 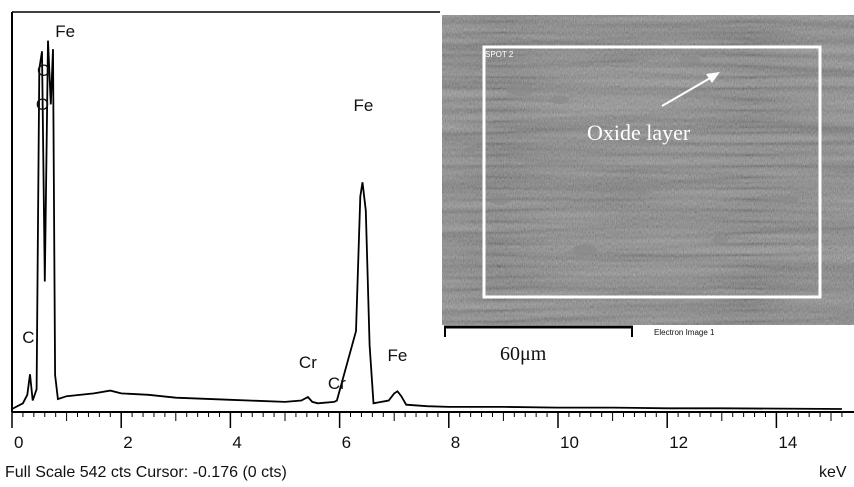 I want to click on scale-bar-label: 60μm, so click(x=523, y=354).